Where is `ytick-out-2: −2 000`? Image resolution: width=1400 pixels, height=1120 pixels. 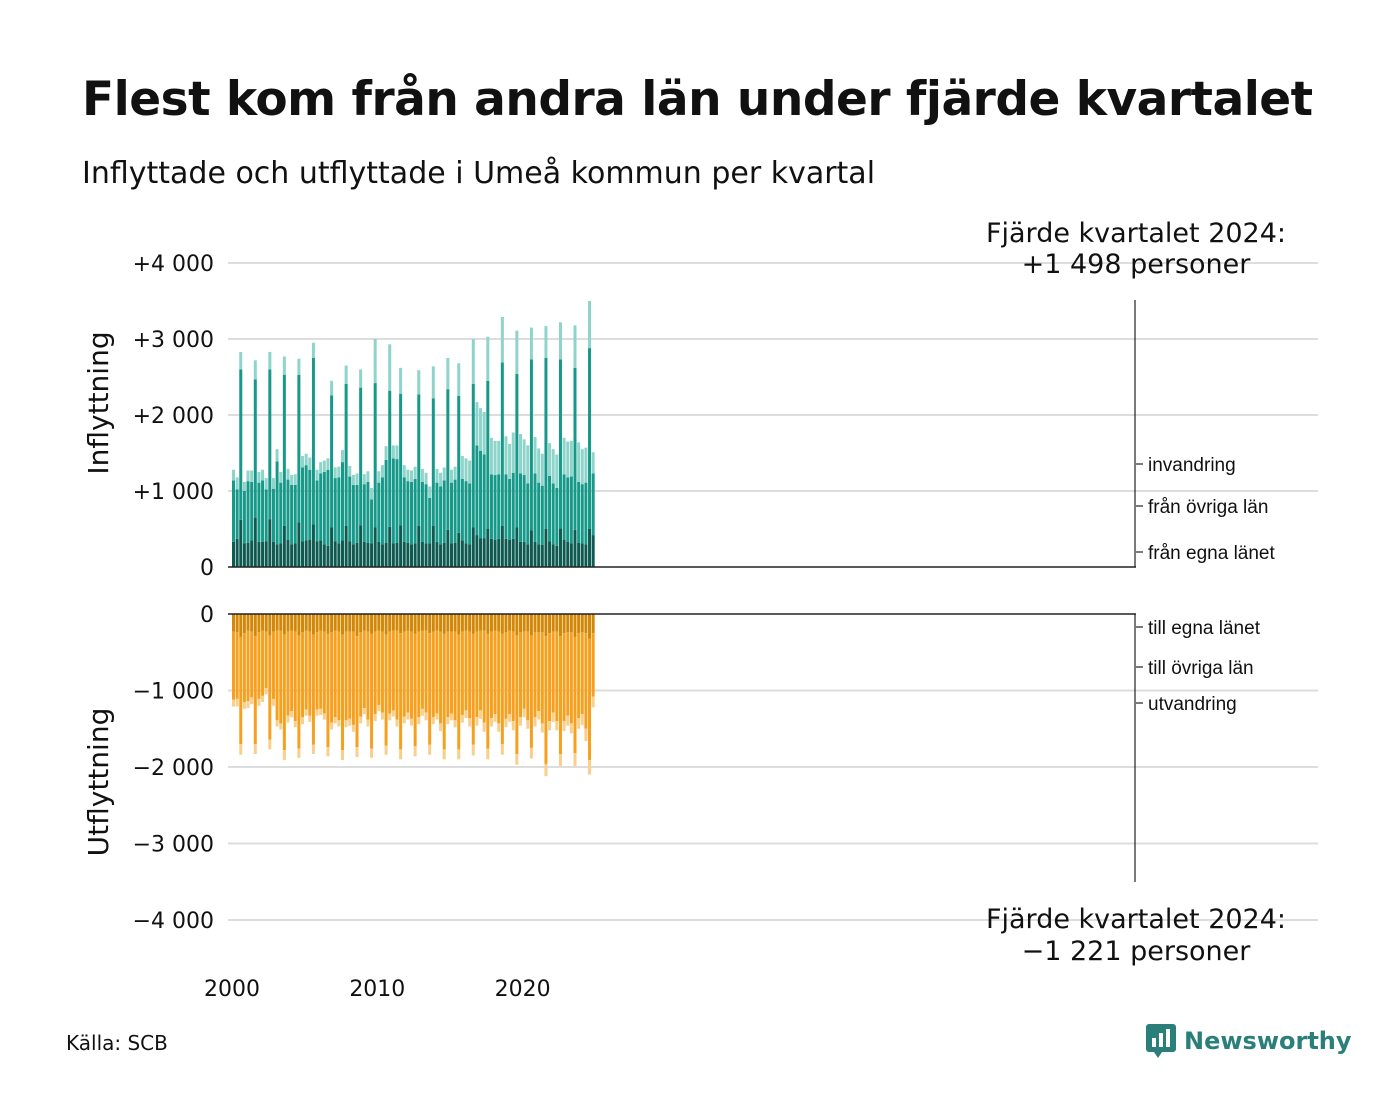 ytick-out-2: −2 000 is located at coordinates (173, 768).